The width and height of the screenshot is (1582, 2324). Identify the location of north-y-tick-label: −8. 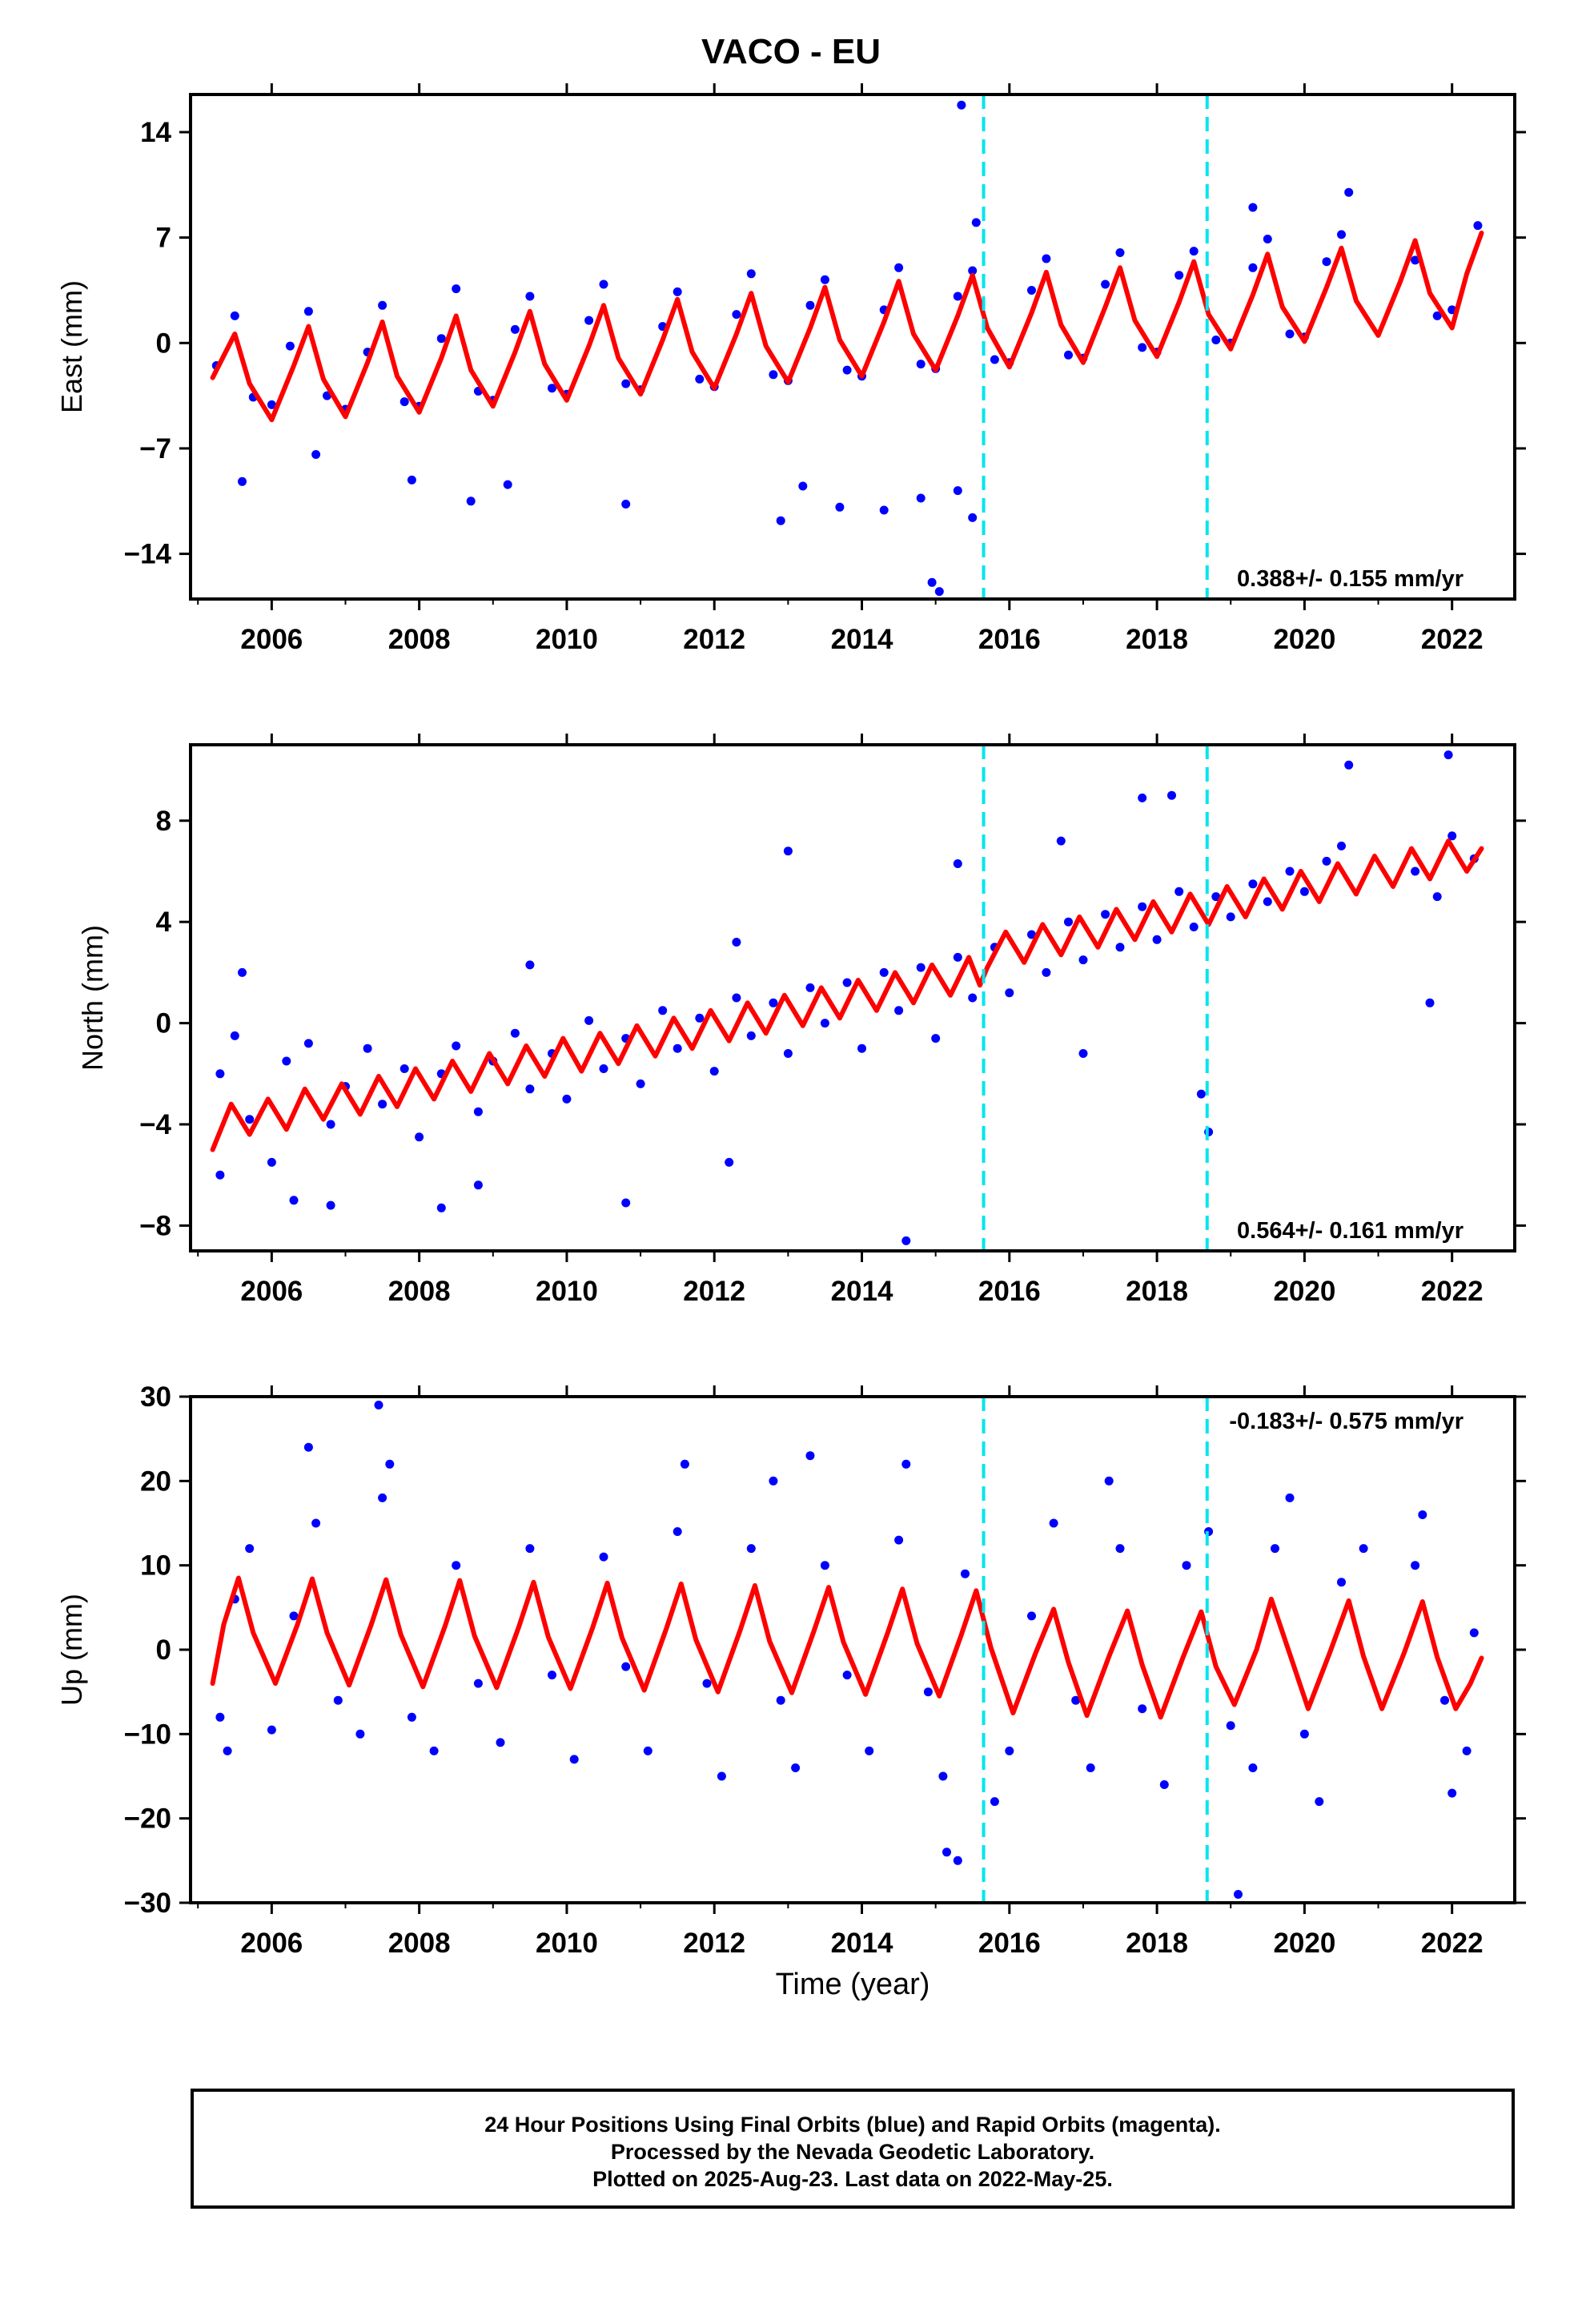
(155, 1225).